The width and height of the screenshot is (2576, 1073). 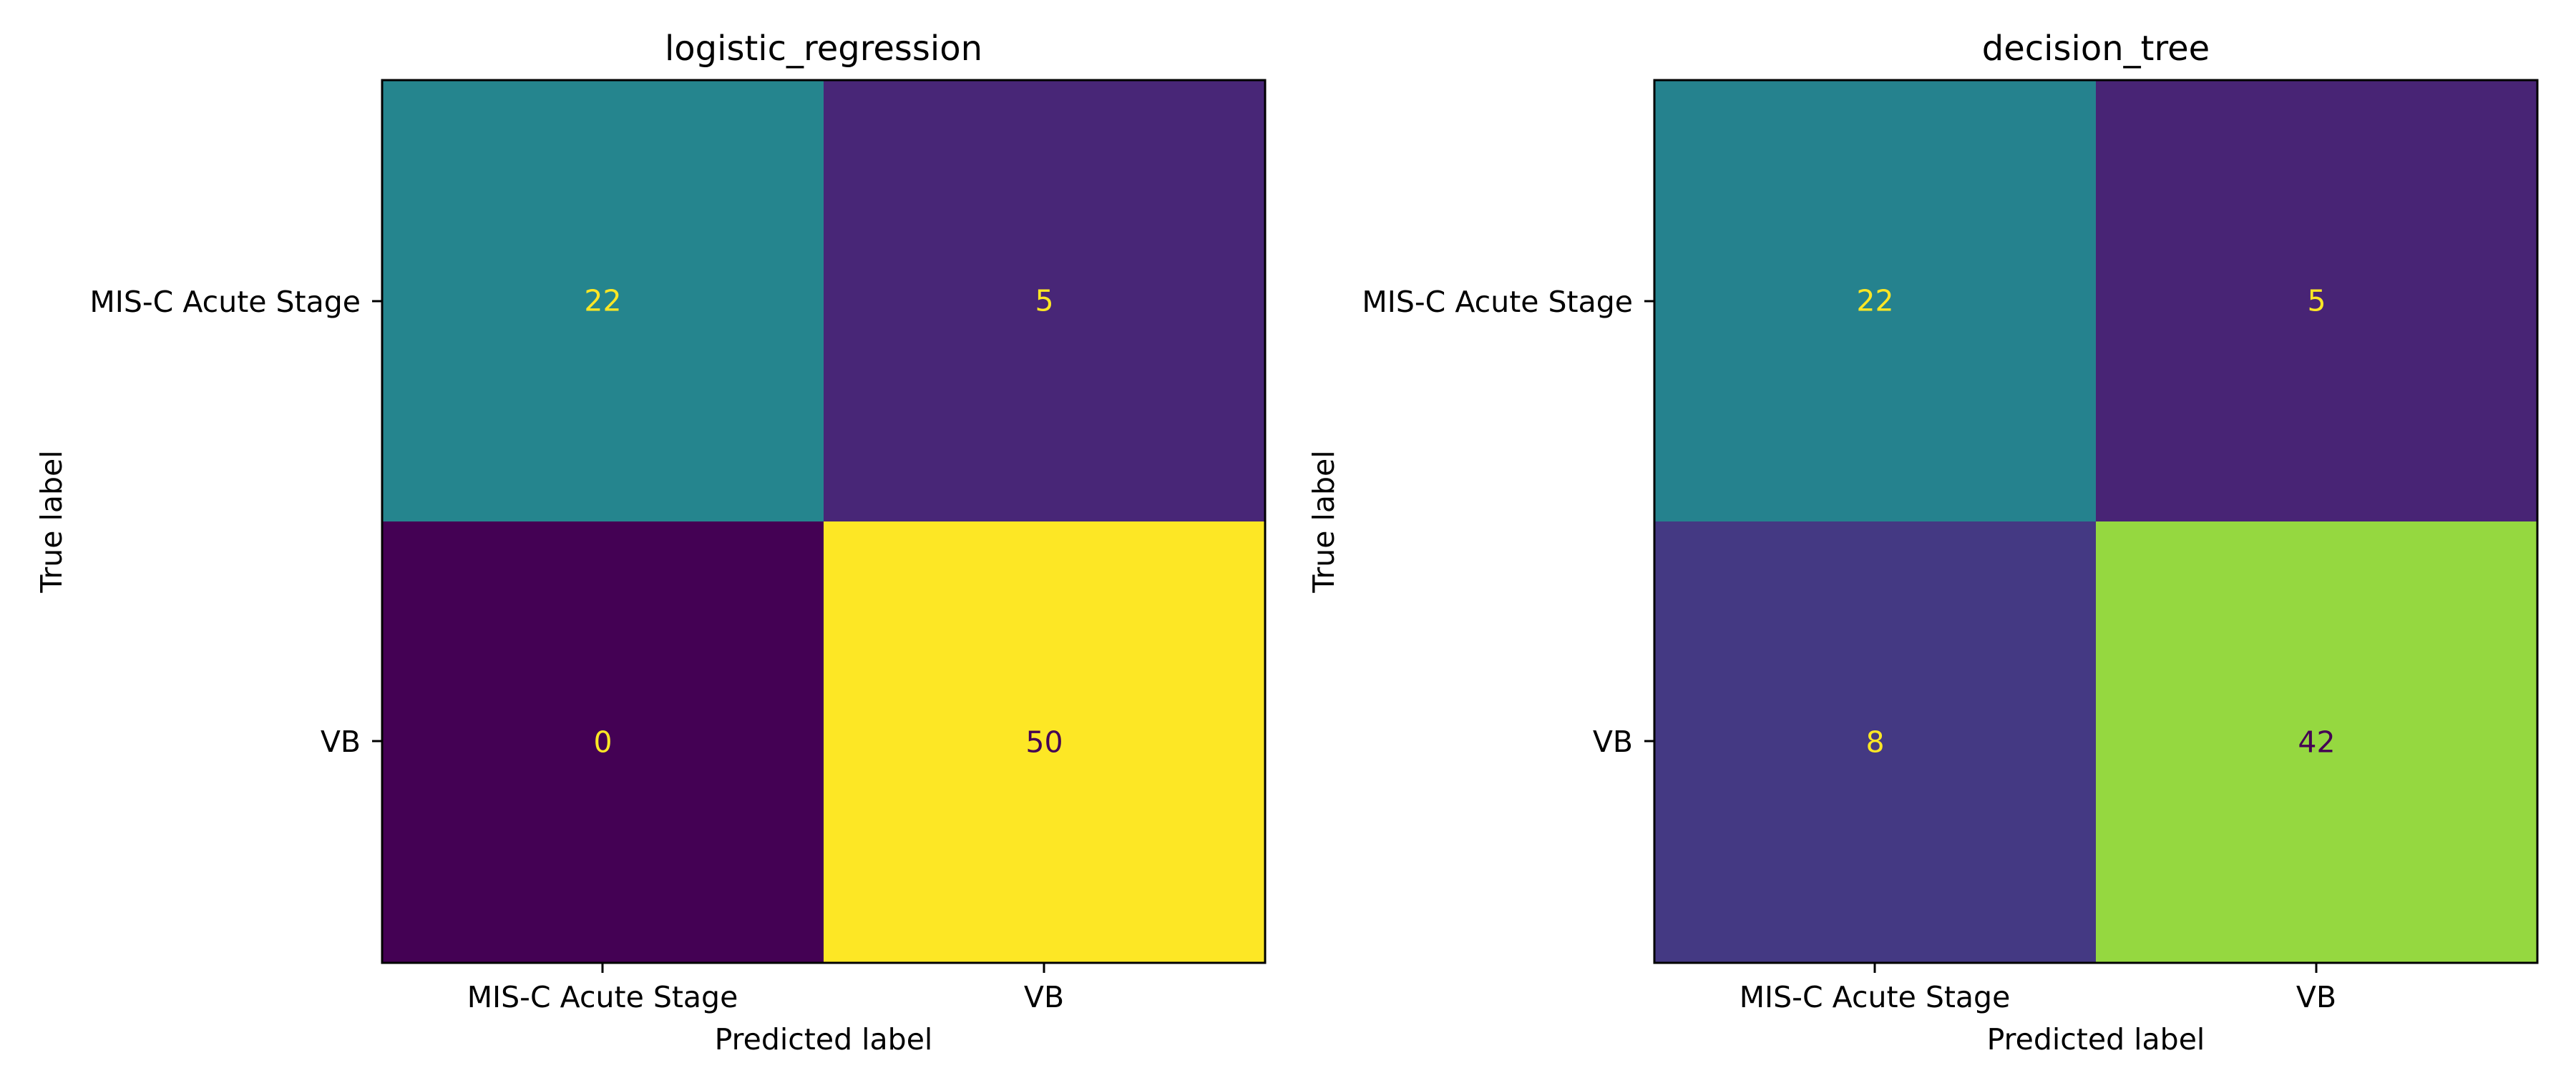 I want to click on cell-value-label: 0, so click(x=602, y=742).